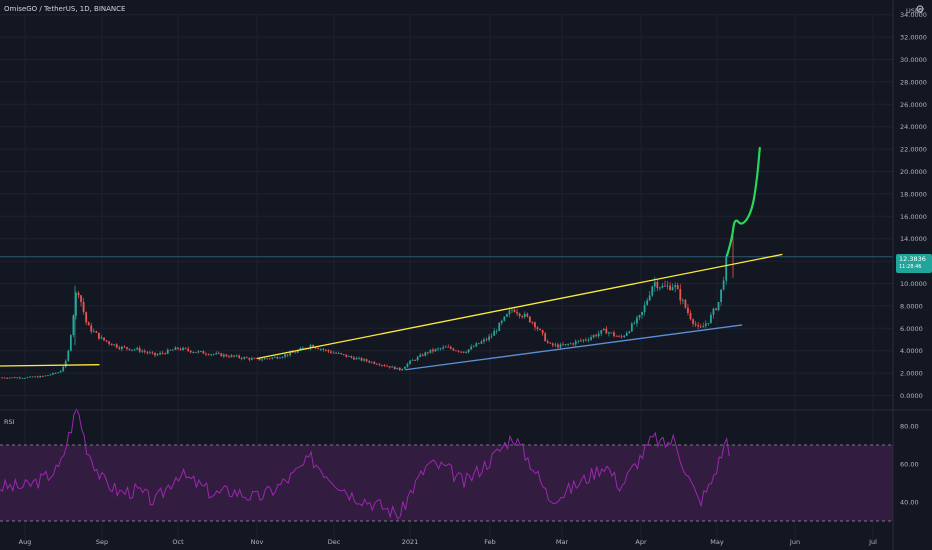  I want to click on price-tick-label: 14.0000, so click(913, 239).